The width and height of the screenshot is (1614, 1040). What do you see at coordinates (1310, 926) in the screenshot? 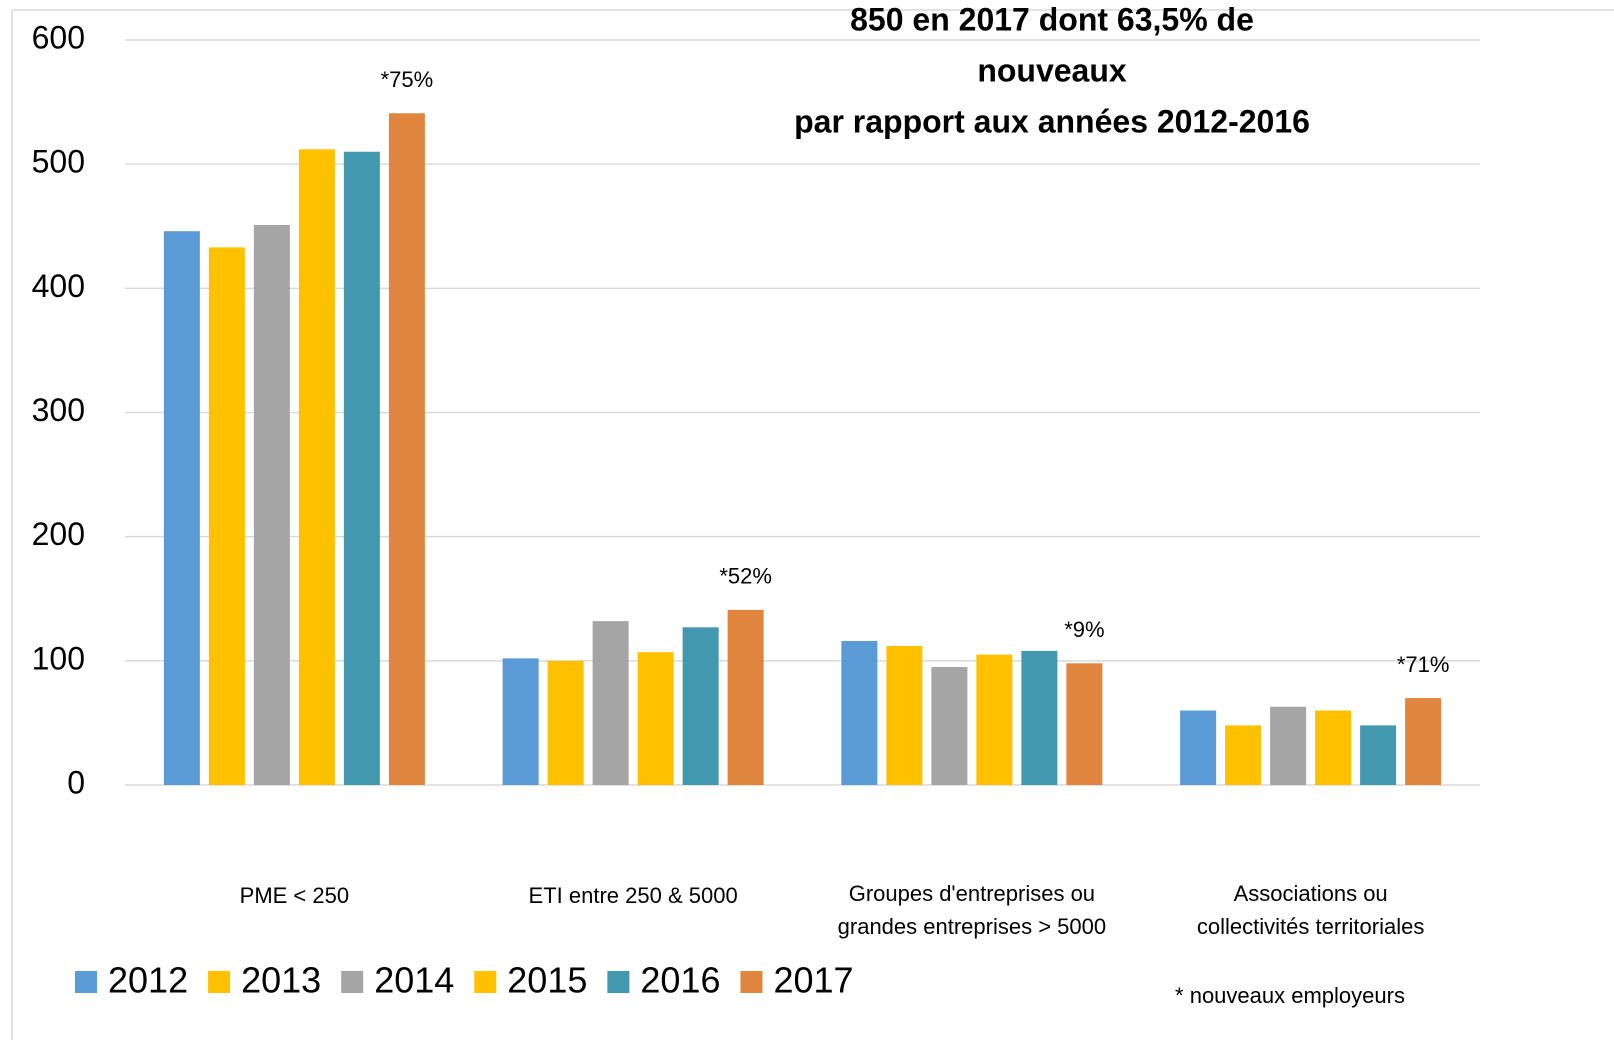
I see `x-tick-label: collectivités territoriales` at bounding box center [1310, 926].